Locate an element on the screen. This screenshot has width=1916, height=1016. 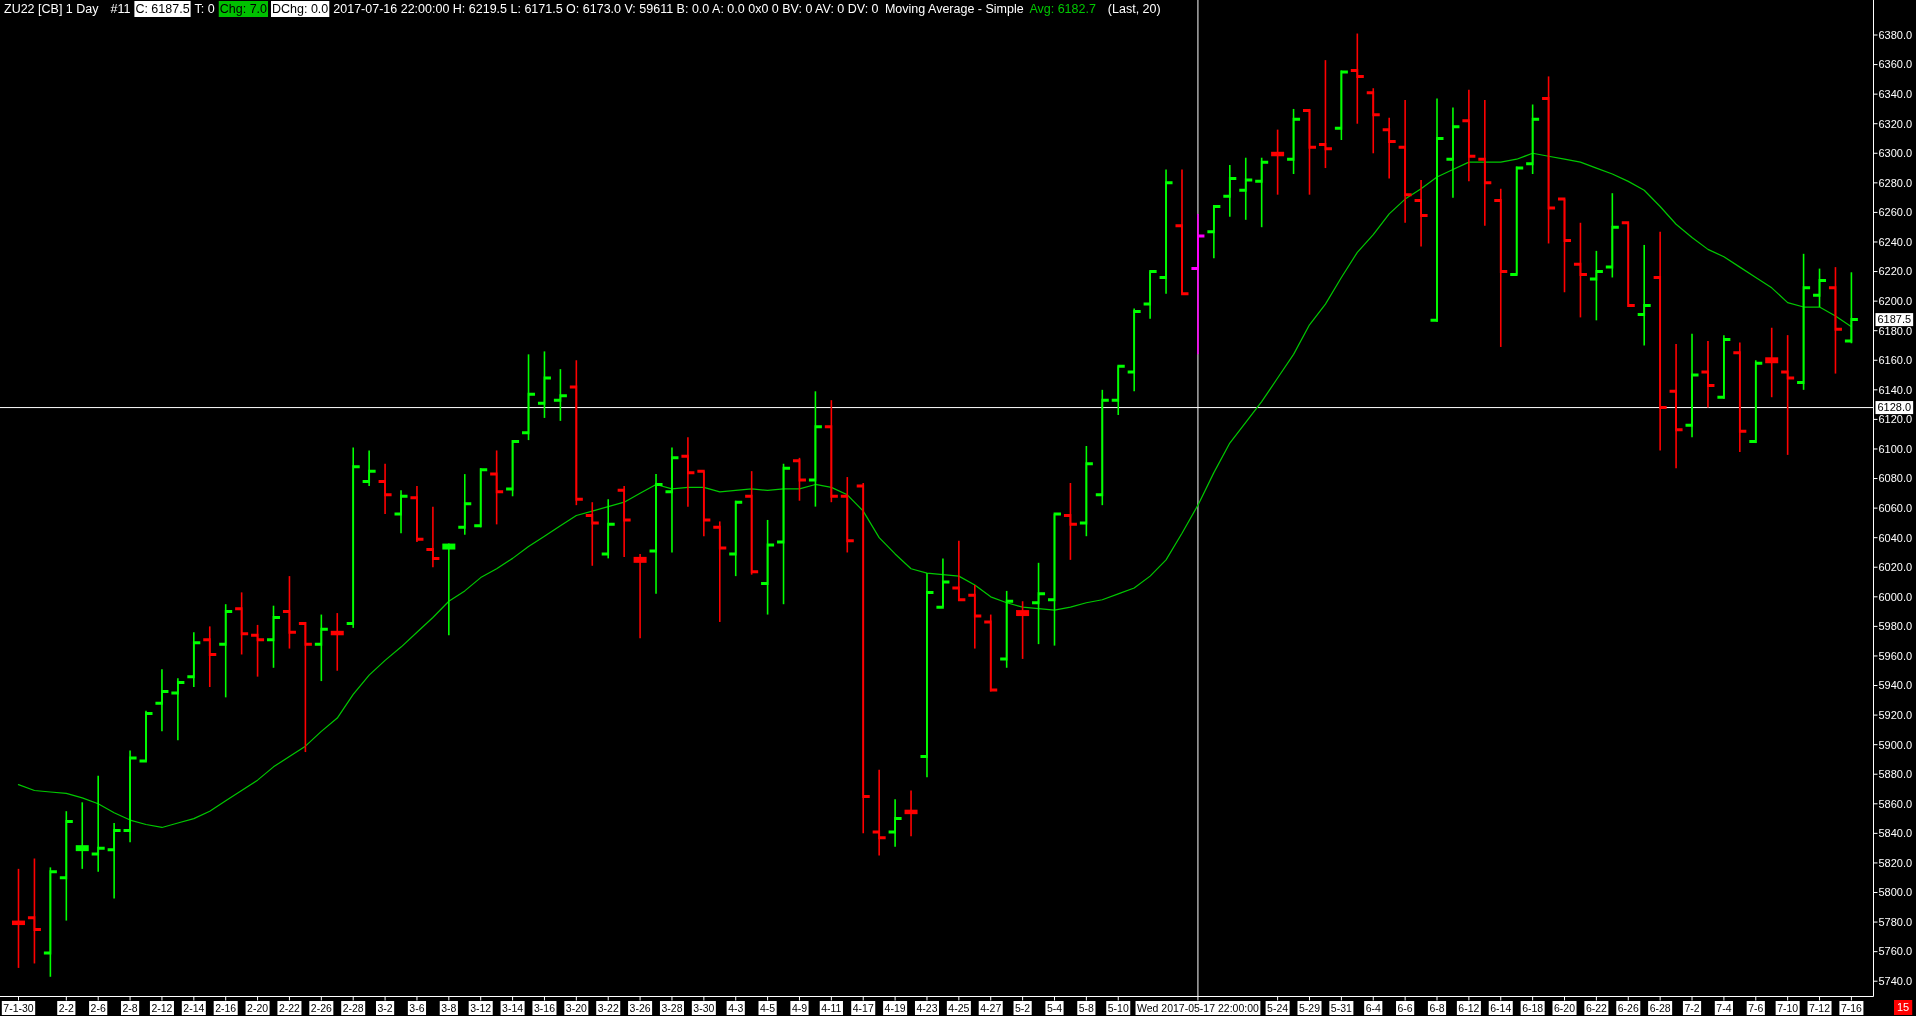
x-tick-label: 2-16 is located at coordinates (226, 1007).